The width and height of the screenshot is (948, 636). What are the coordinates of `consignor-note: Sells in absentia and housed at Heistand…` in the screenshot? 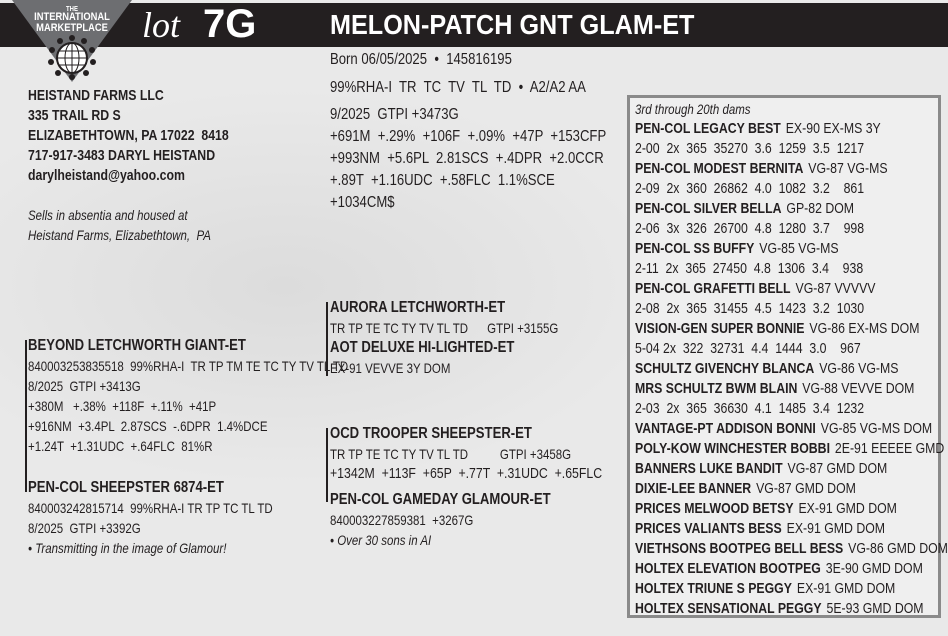 It's located at (119, 225).